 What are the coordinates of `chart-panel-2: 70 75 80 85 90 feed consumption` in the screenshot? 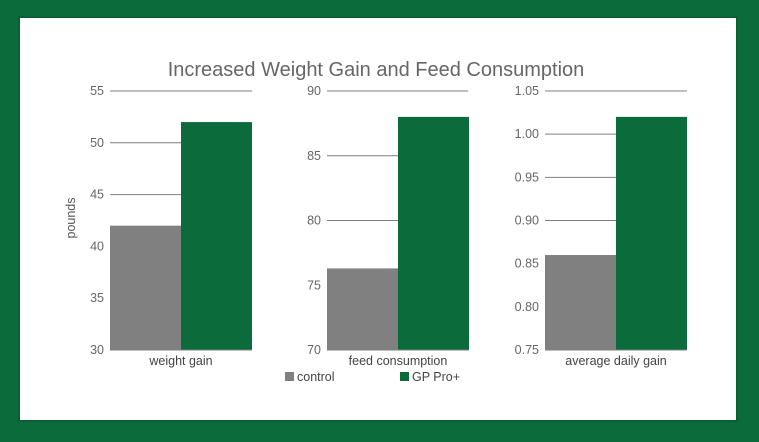 It's located at (388, 226).